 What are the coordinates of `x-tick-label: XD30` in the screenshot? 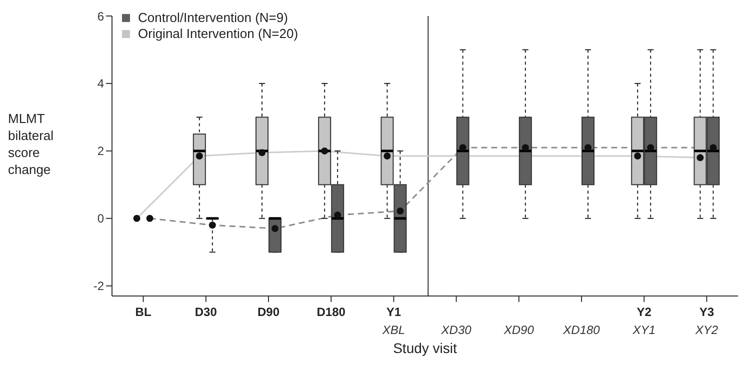 It's located at (456, 330).